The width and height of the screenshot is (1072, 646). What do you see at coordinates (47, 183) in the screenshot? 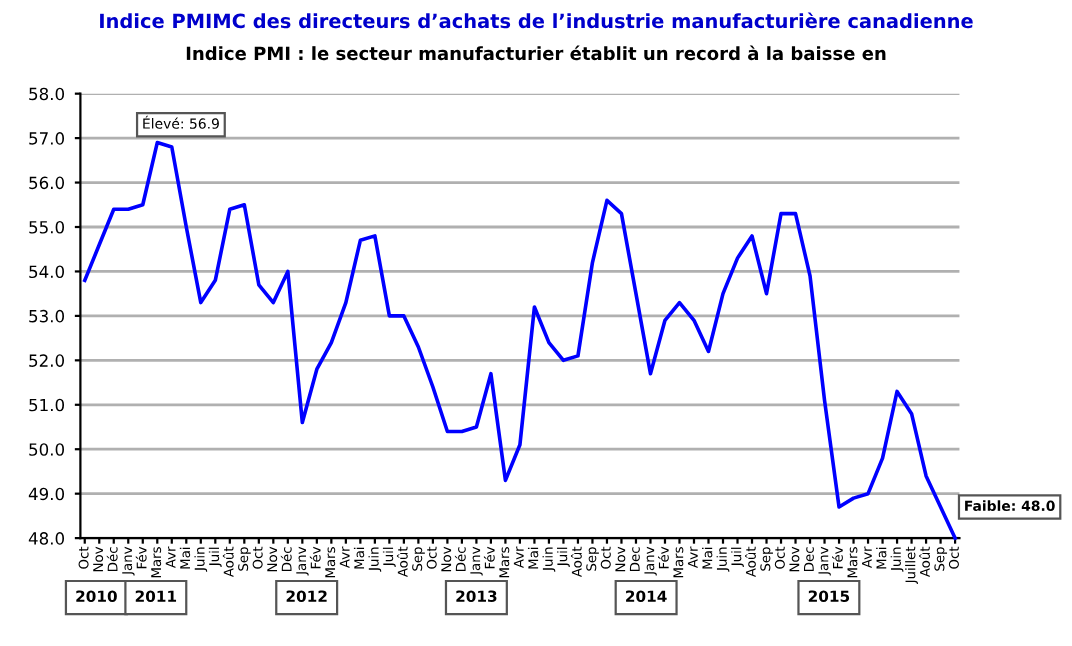
I see `y-tick-label: 56.0` at bounding box center [47, 183].